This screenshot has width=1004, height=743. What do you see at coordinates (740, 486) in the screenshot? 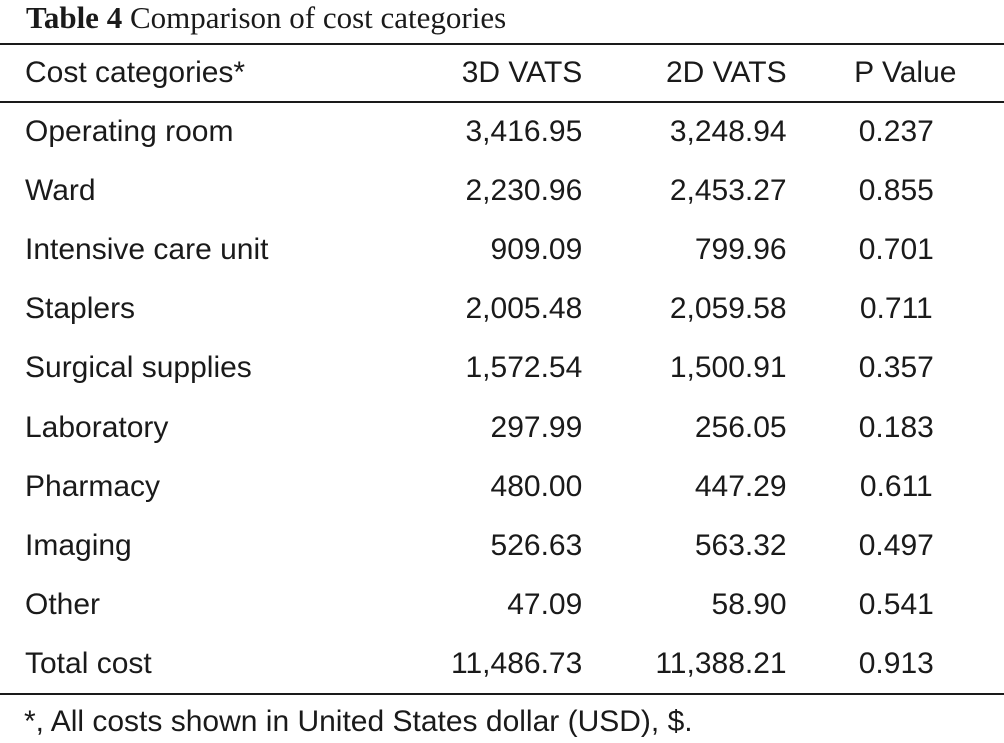
I see `cell-2d-vats: 447.29` at bounding box center [740, 486].